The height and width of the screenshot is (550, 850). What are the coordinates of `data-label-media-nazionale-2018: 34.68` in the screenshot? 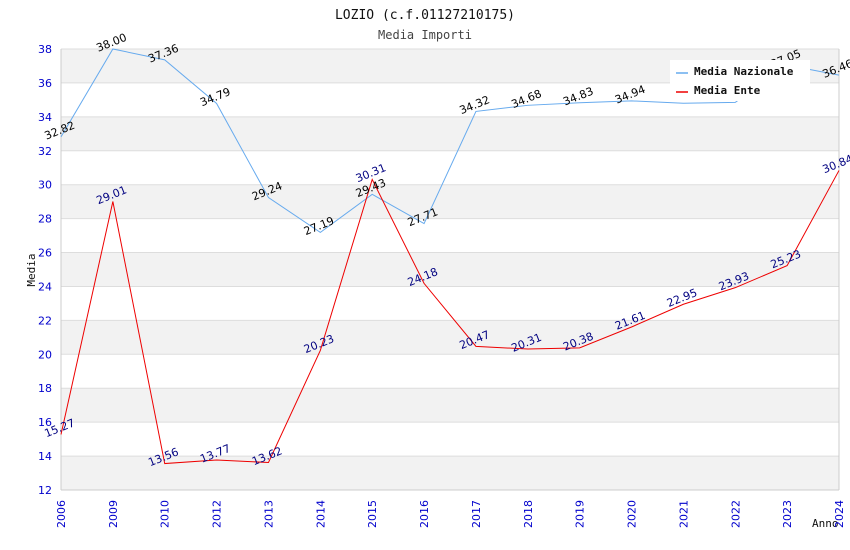 It's located at (526, 99).